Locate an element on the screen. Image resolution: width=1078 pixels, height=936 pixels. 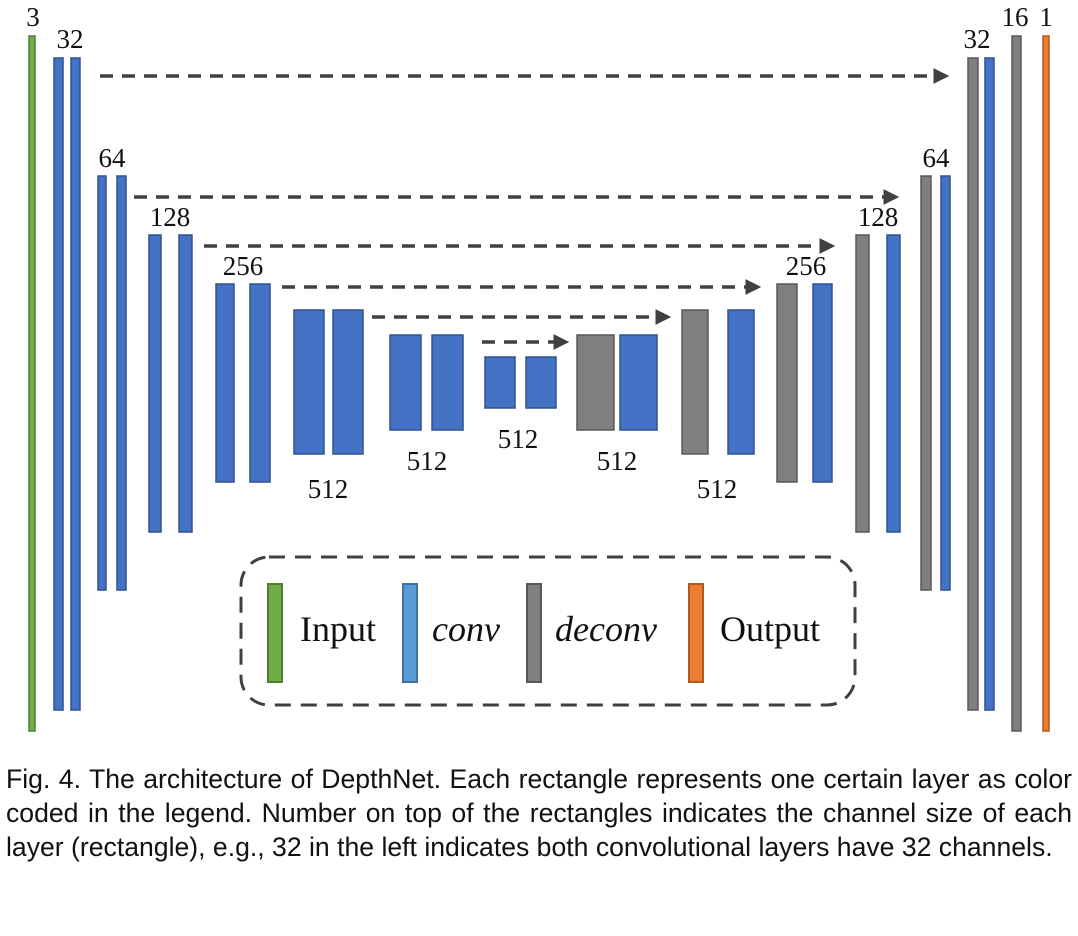
channel-label-input: 3 is located at coordinates (33, 17).